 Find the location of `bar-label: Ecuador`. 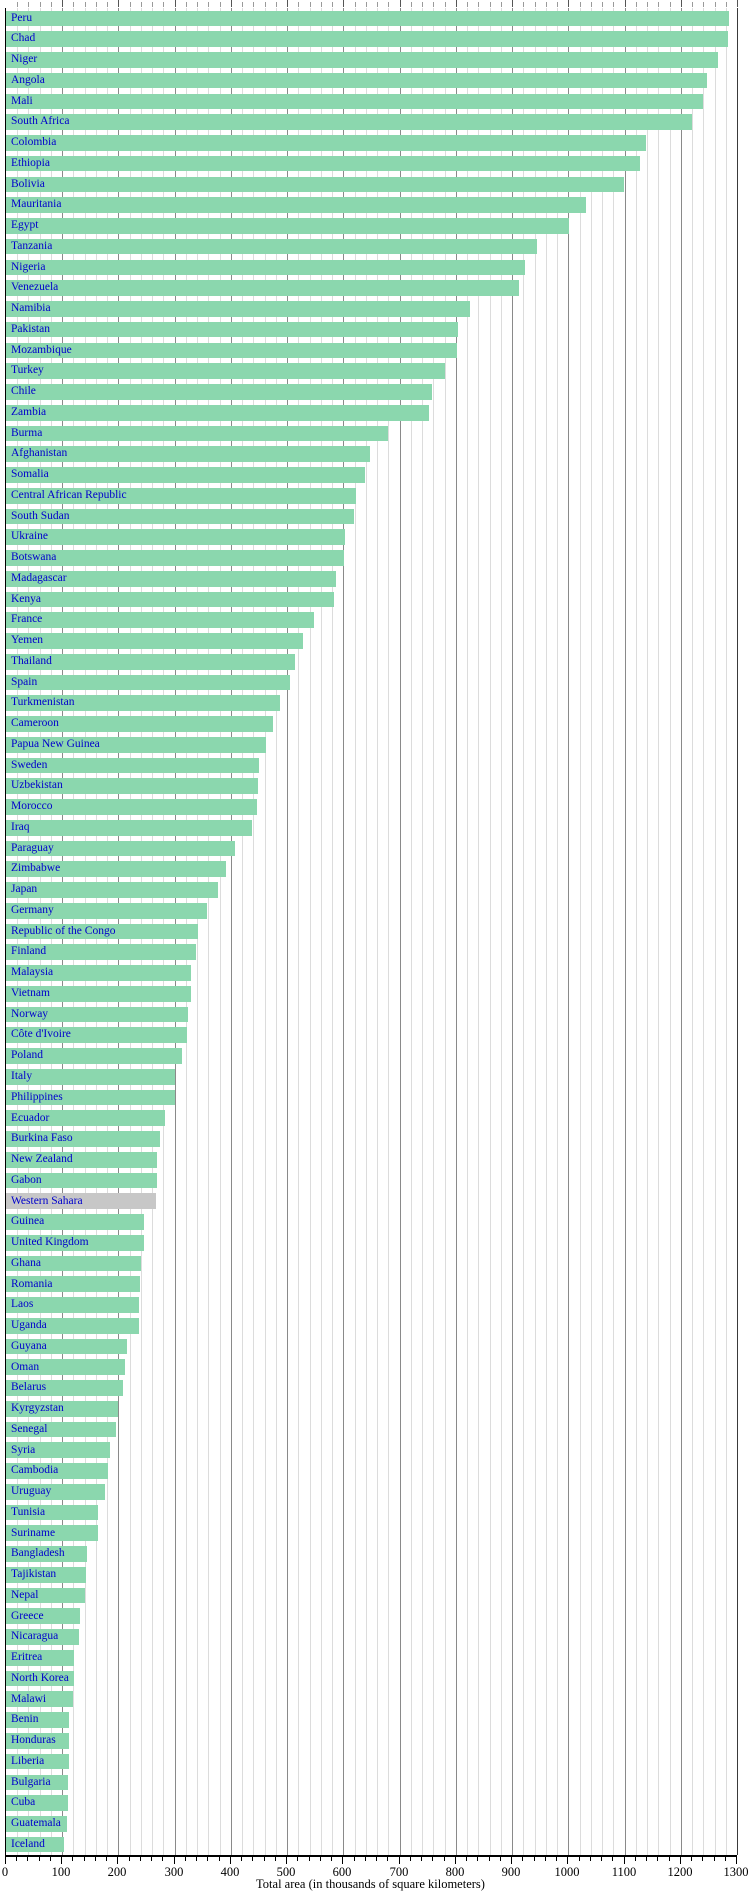

bar-label: Ecuador is located at coordinates (30, 1117).